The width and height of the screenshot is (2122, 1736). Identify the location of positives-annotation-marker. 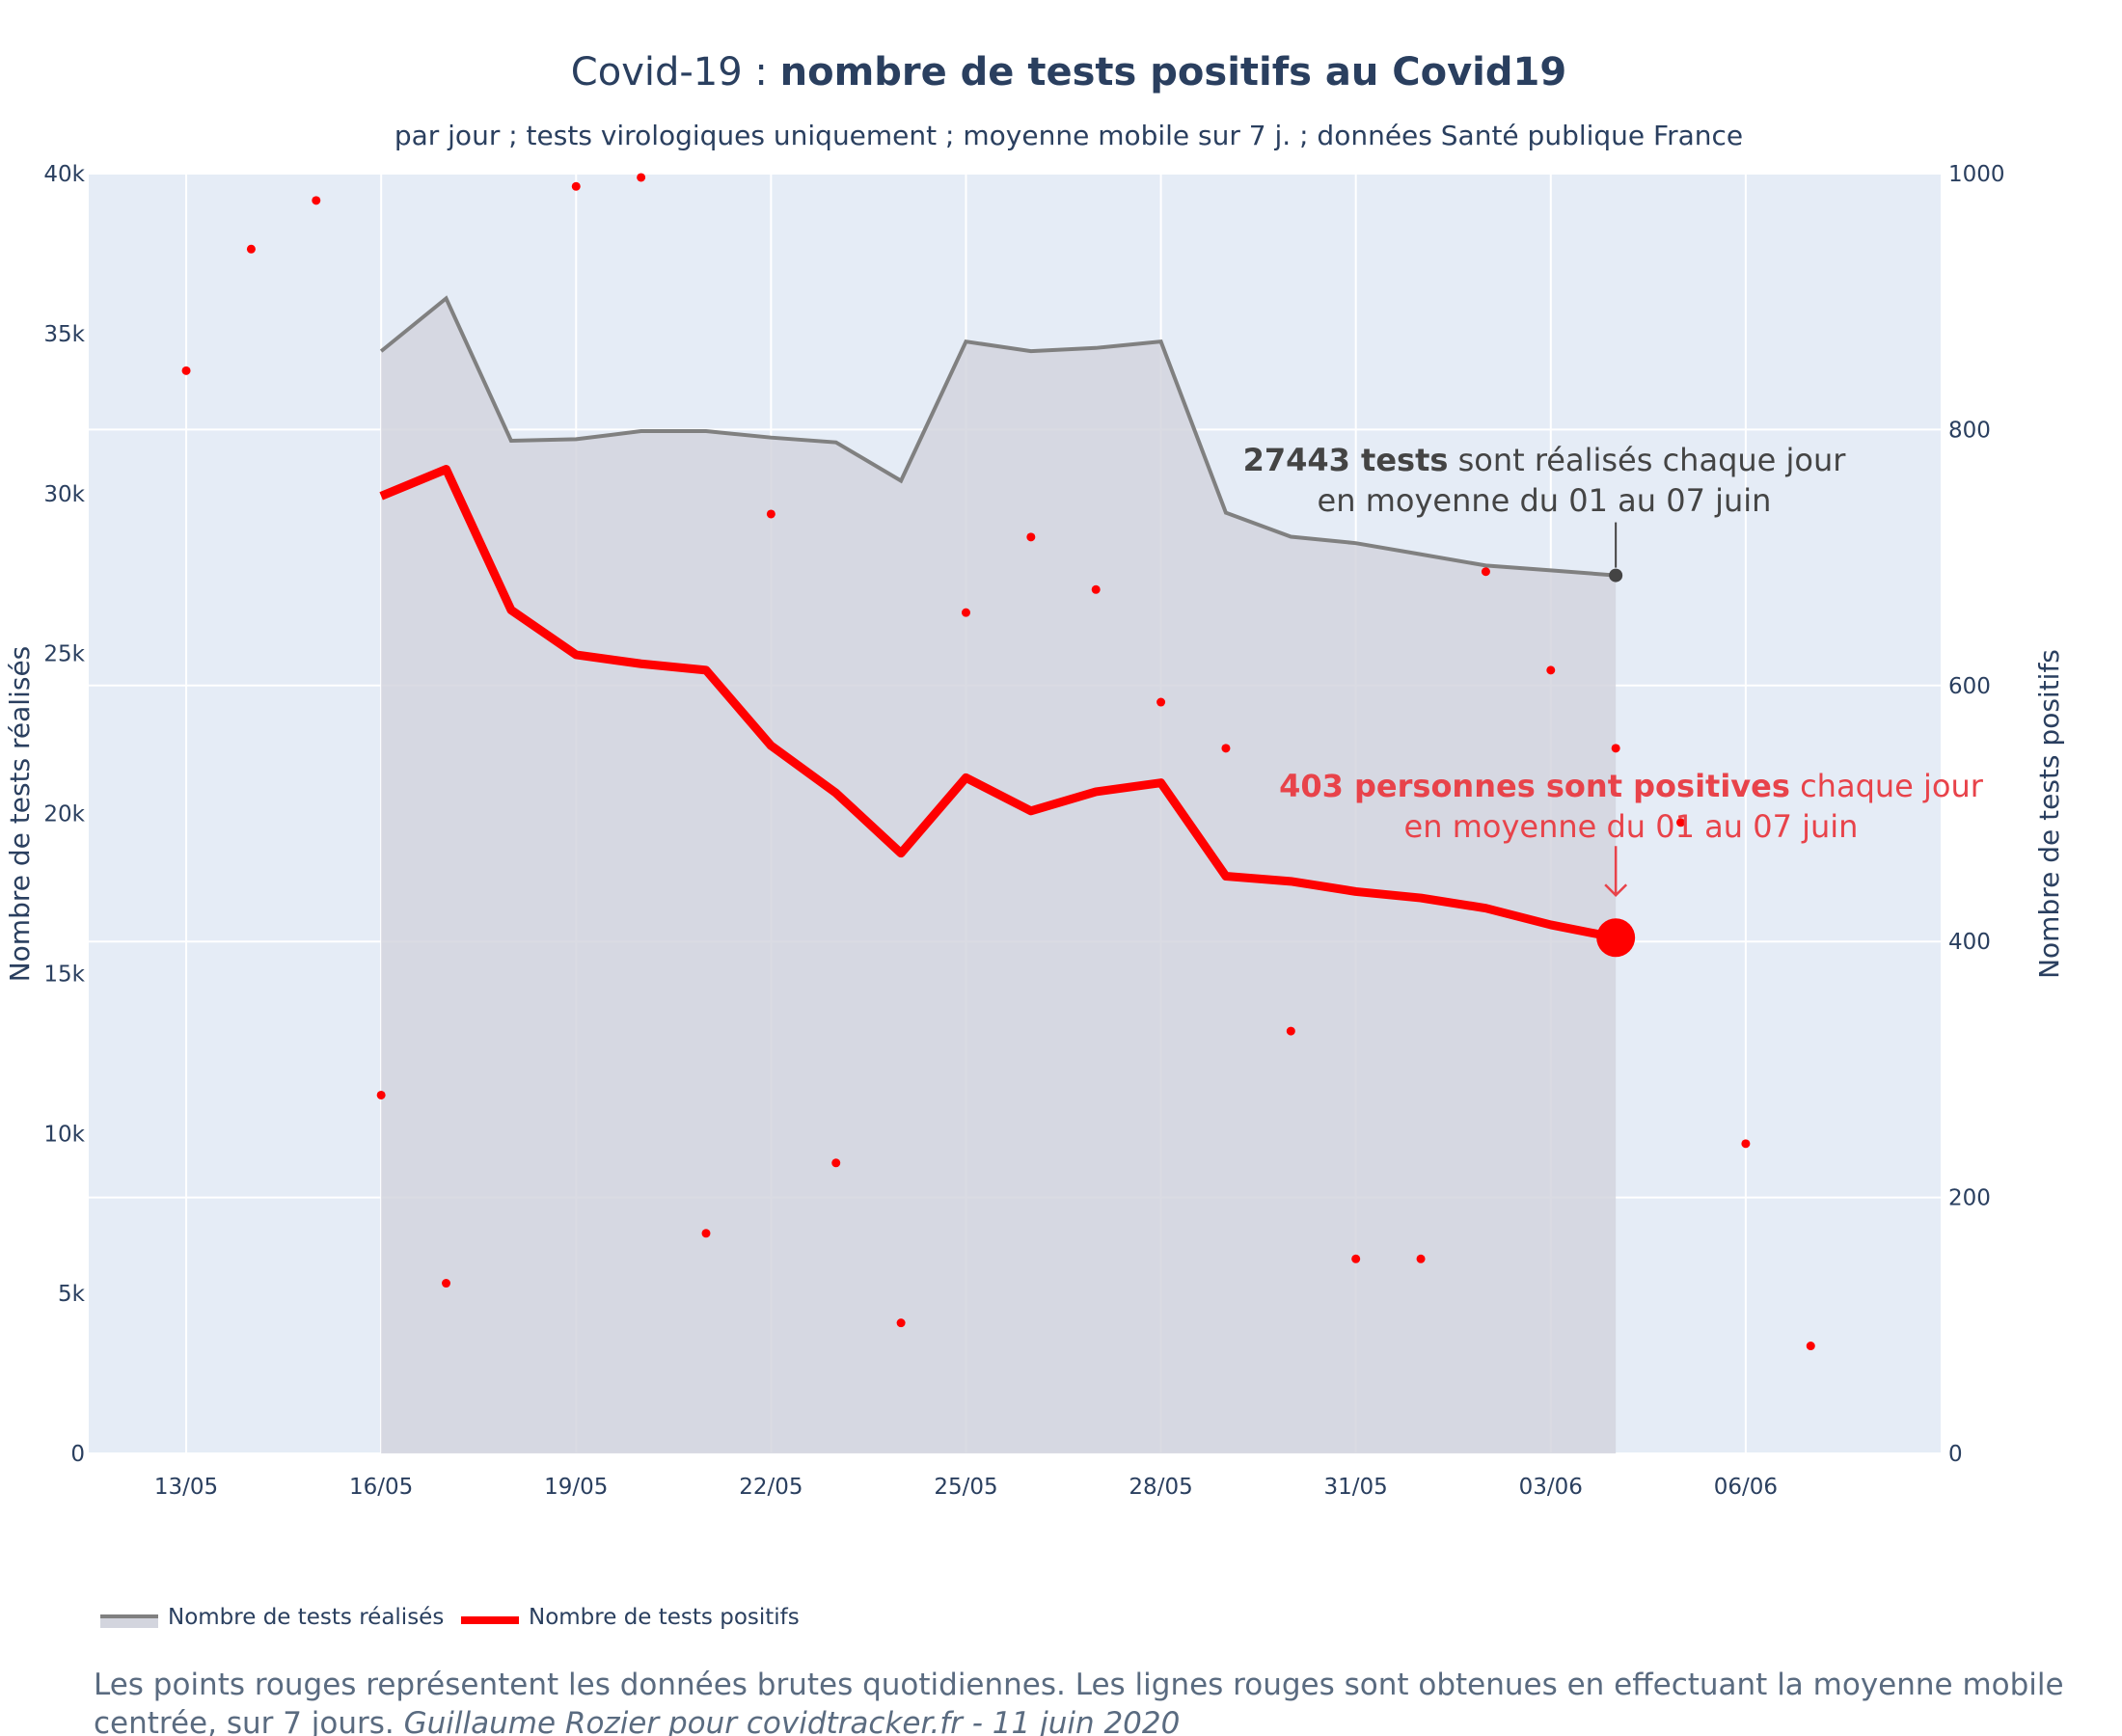
(1616, 938).